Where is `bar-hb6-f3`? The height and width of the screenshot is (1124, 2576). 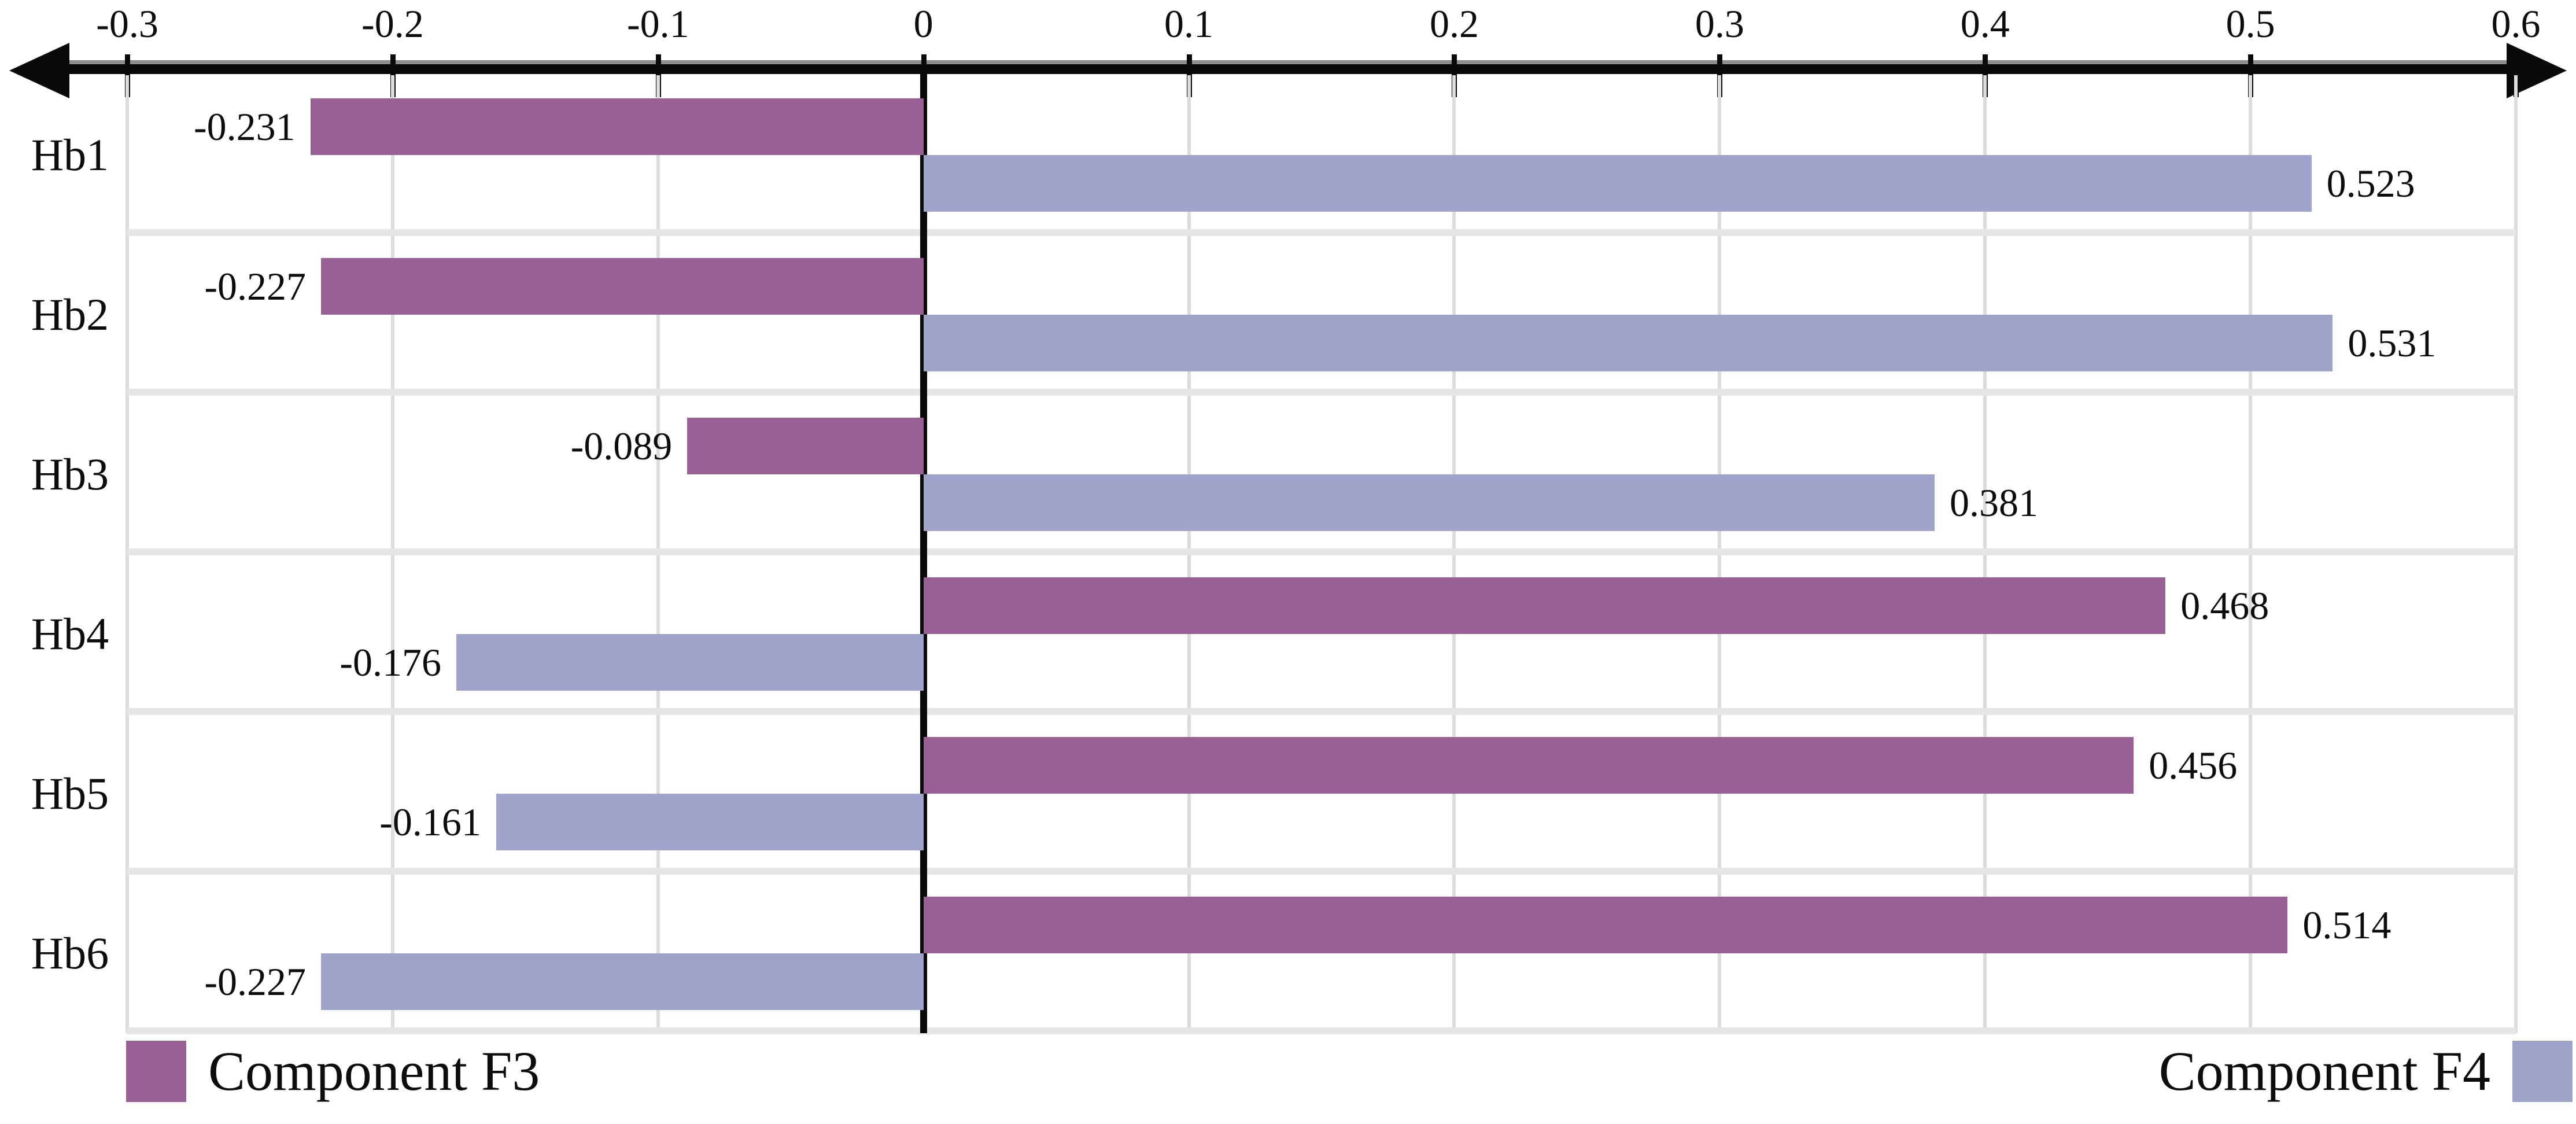 bar-hb6-f3 is located at coordinates (1605, 925).